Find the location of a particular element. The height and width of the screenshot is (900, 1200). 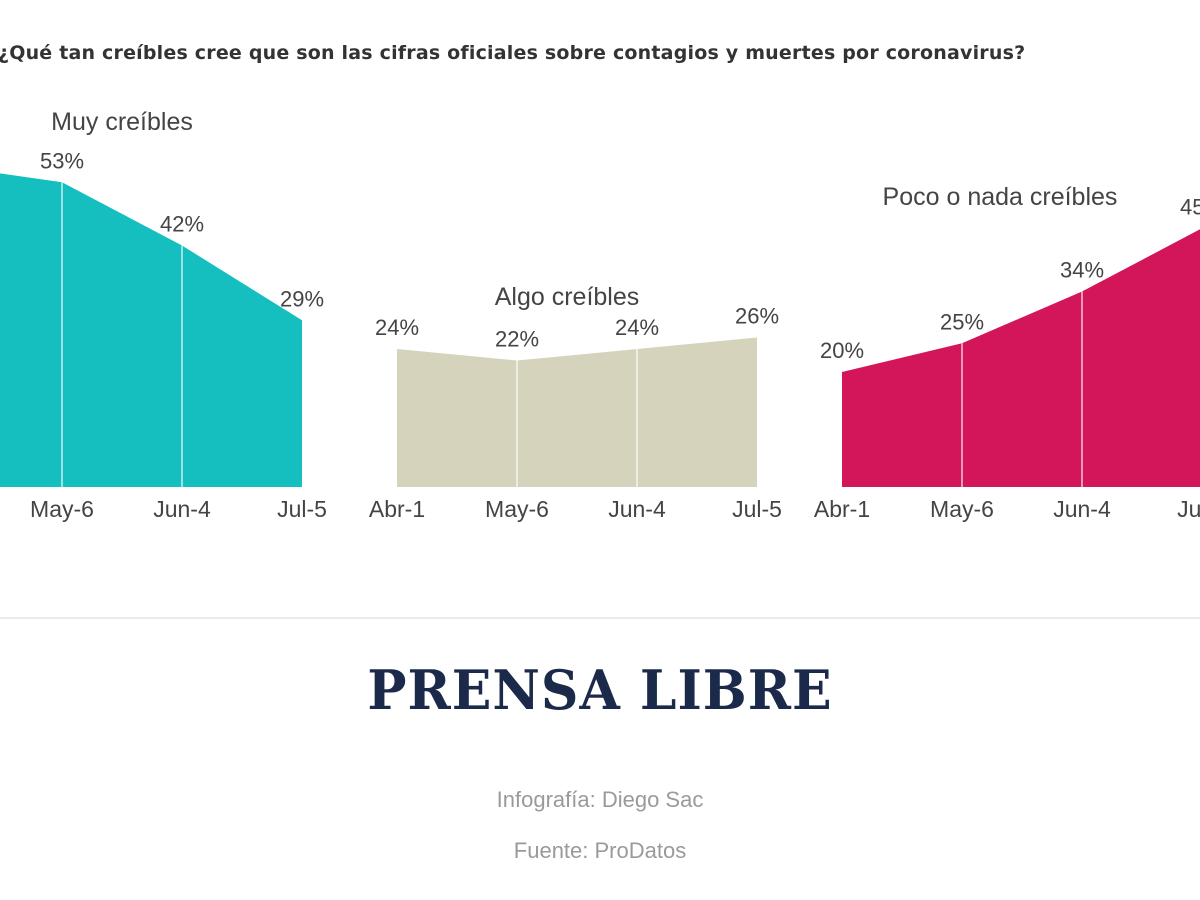

muy-creibles-tick-label: Jul-5 is located at coordinates (302, 509).